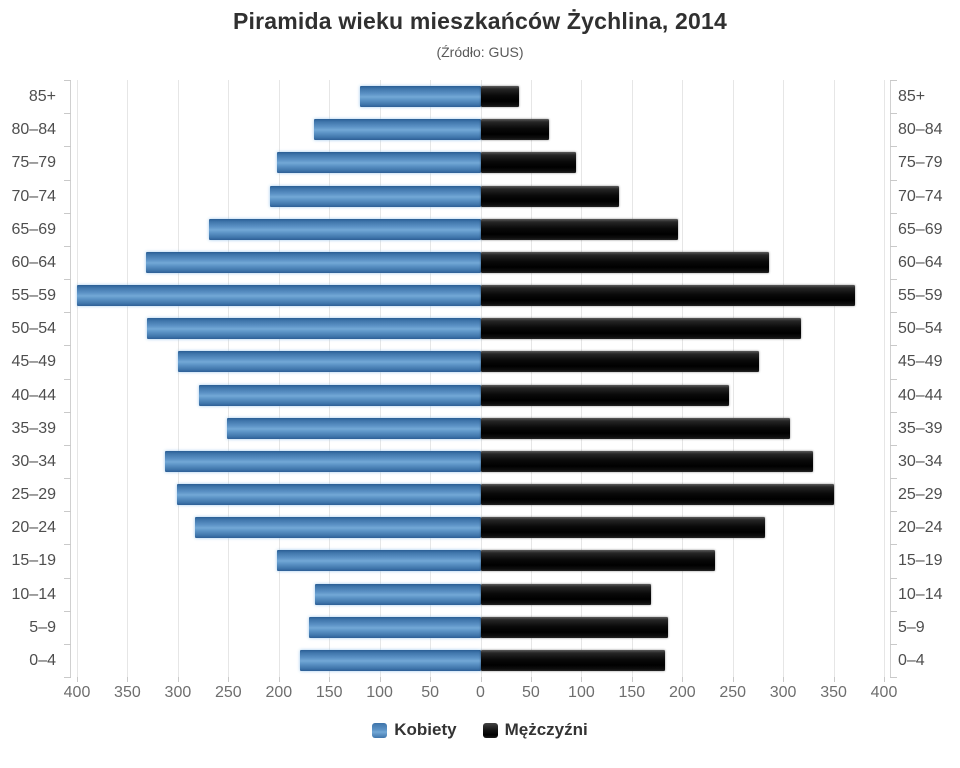 Image resolution: width=960 pixels, height=768 pixels. I want to click on category-label-left: 35–39, so click(34, 428).